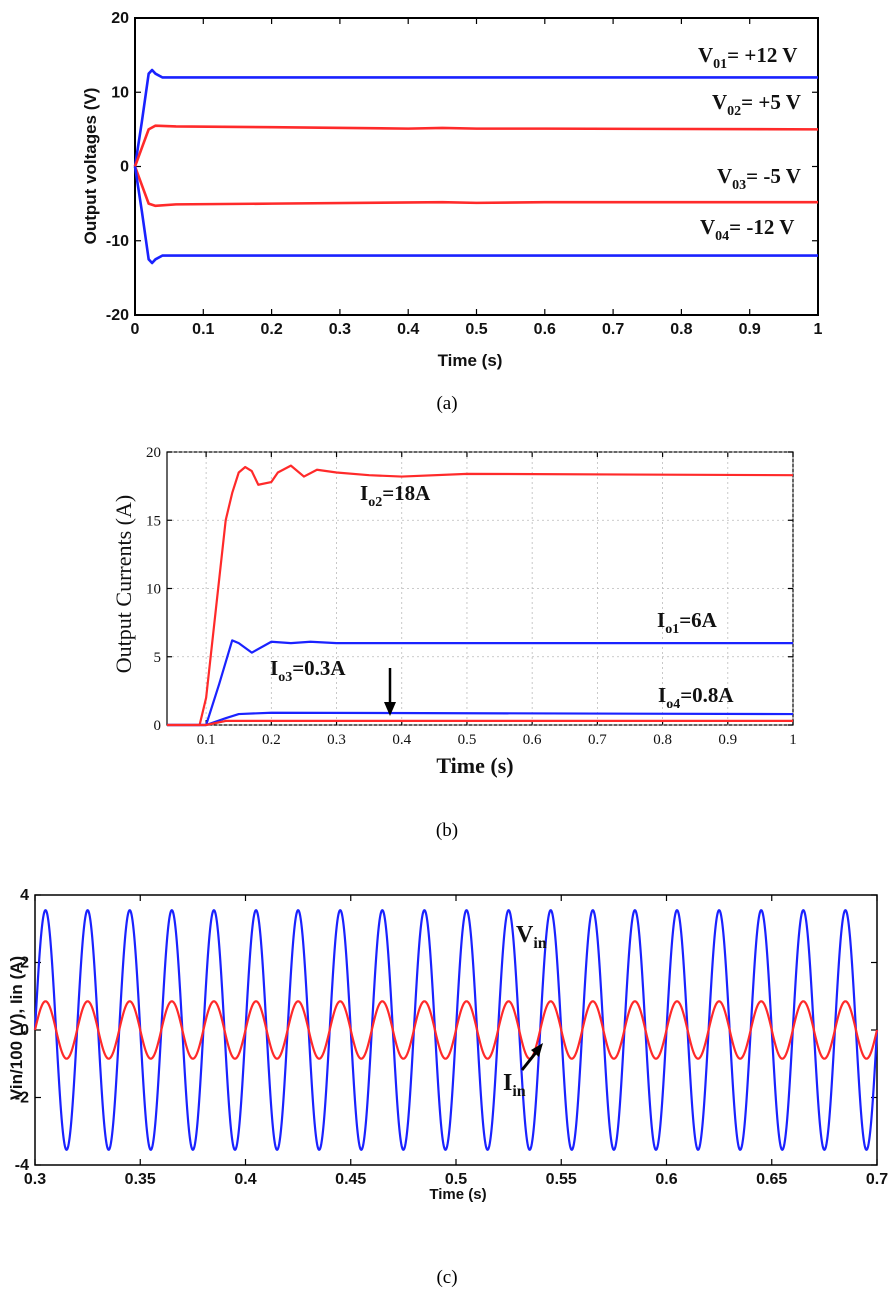 This screenshot has height=1304, width=893. I want to click on x-axis-label-b: Time (s), so click(474, 765).